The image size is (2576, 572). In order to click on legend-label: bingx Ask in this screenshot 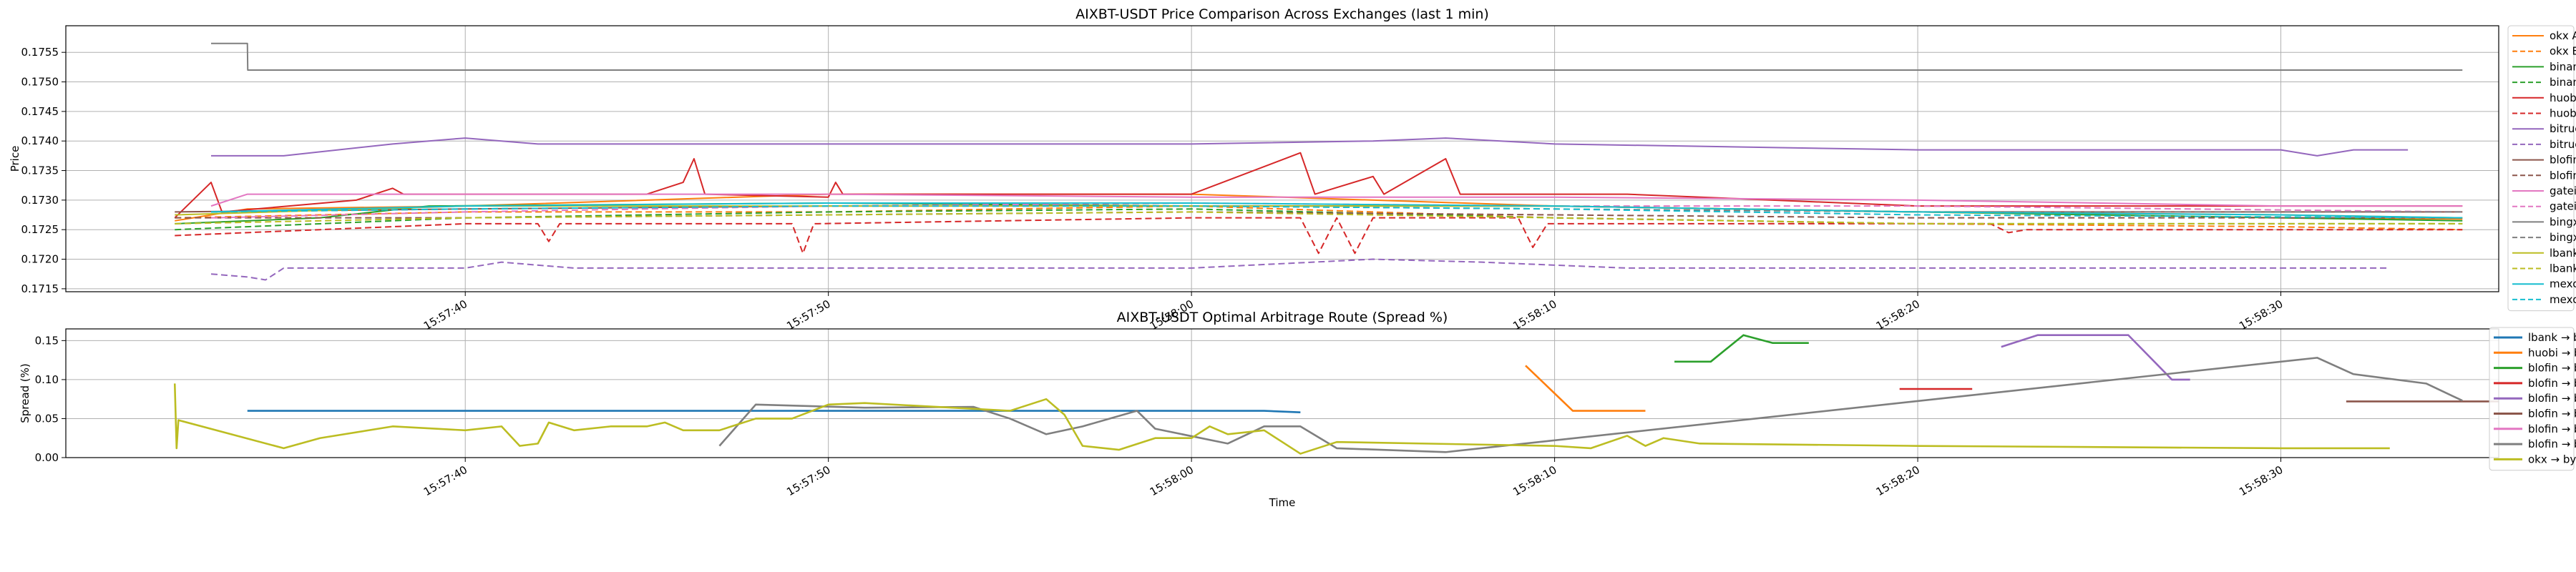, I will do `click(2563, 221)`.